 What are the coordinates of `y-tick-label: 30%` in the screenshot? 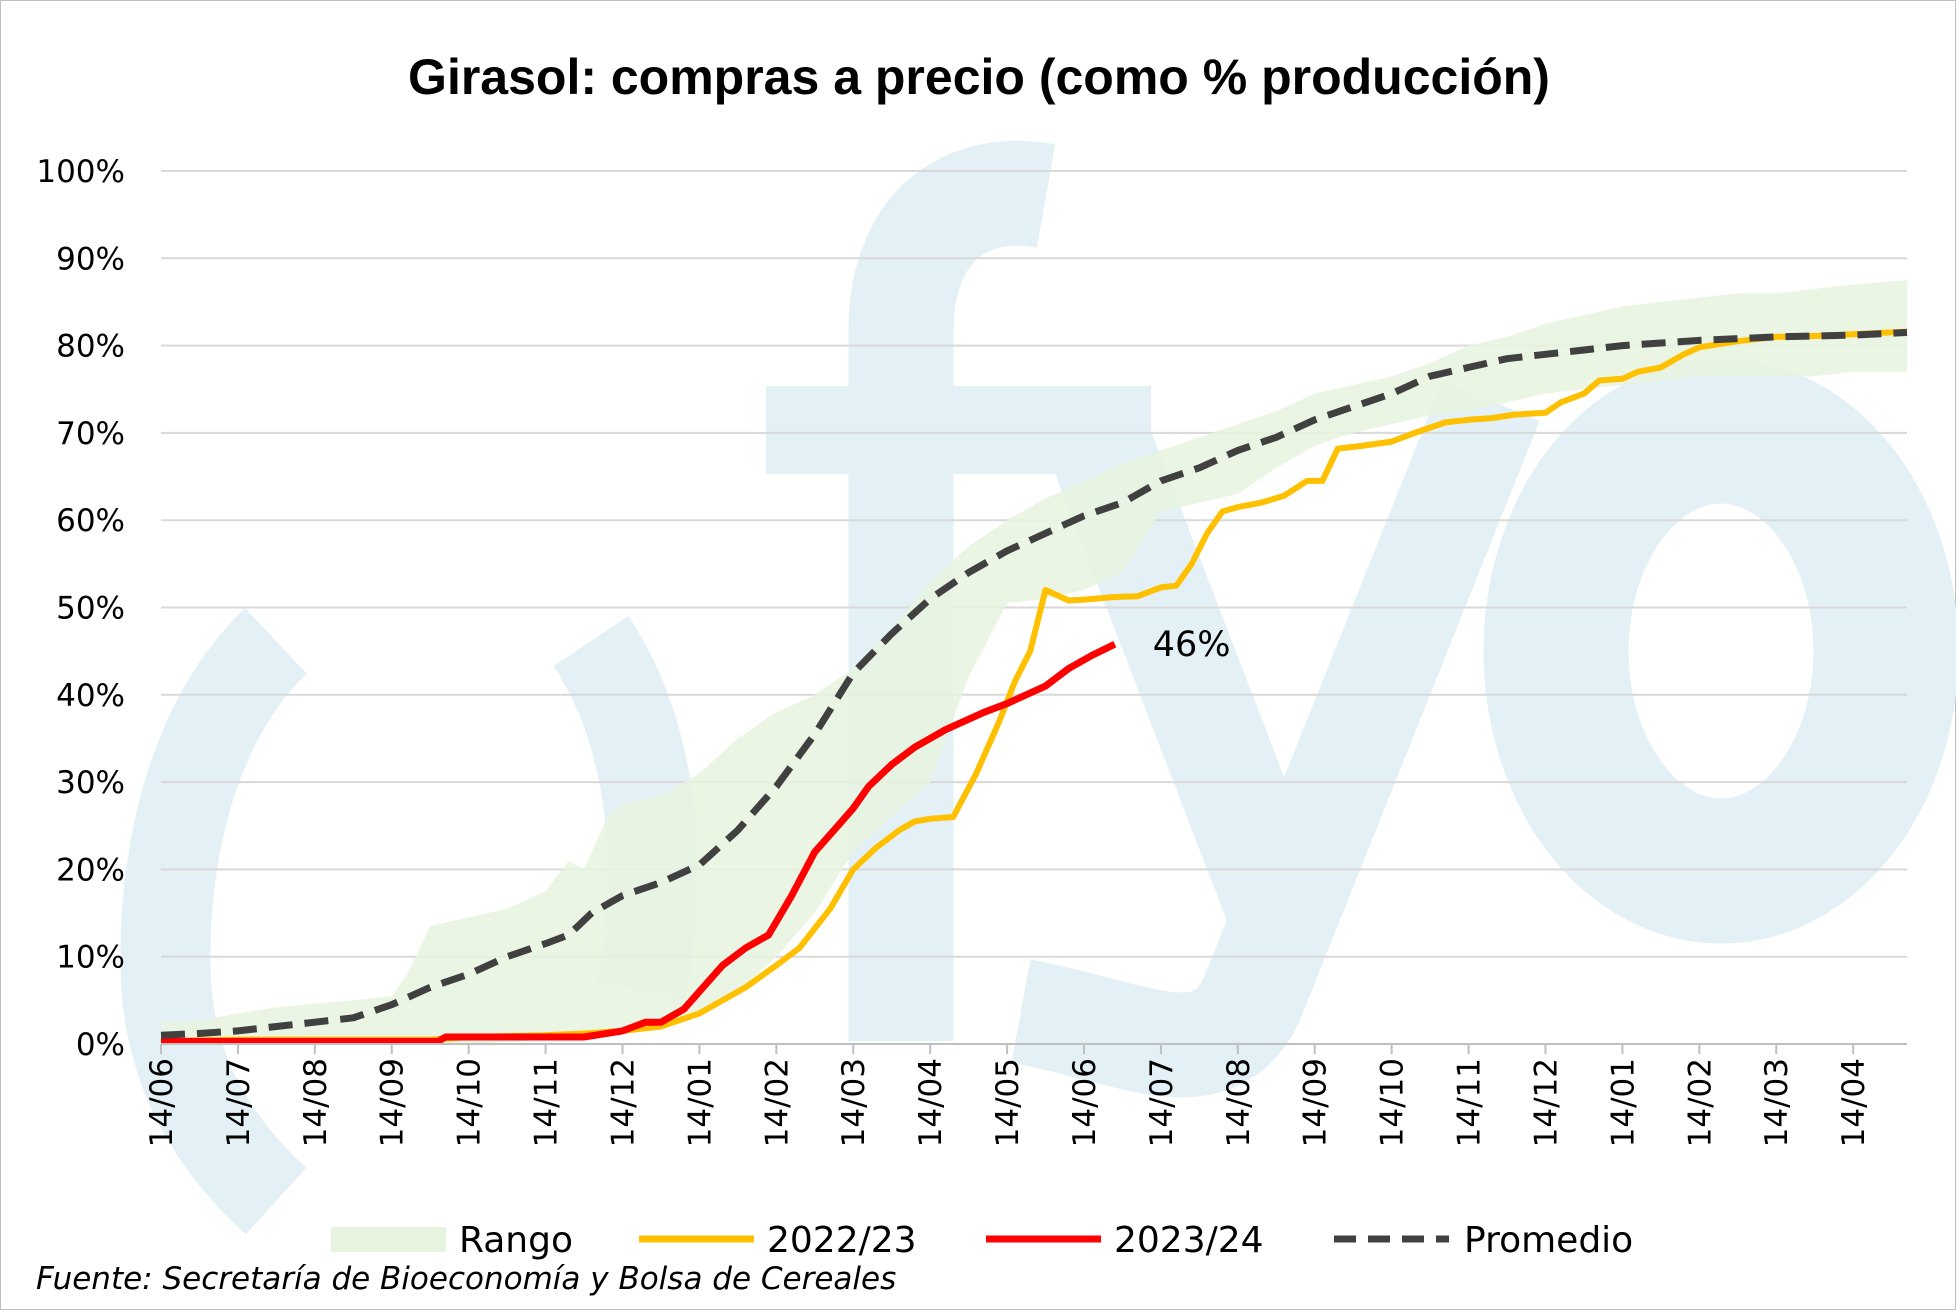 It's located at (90, 783).